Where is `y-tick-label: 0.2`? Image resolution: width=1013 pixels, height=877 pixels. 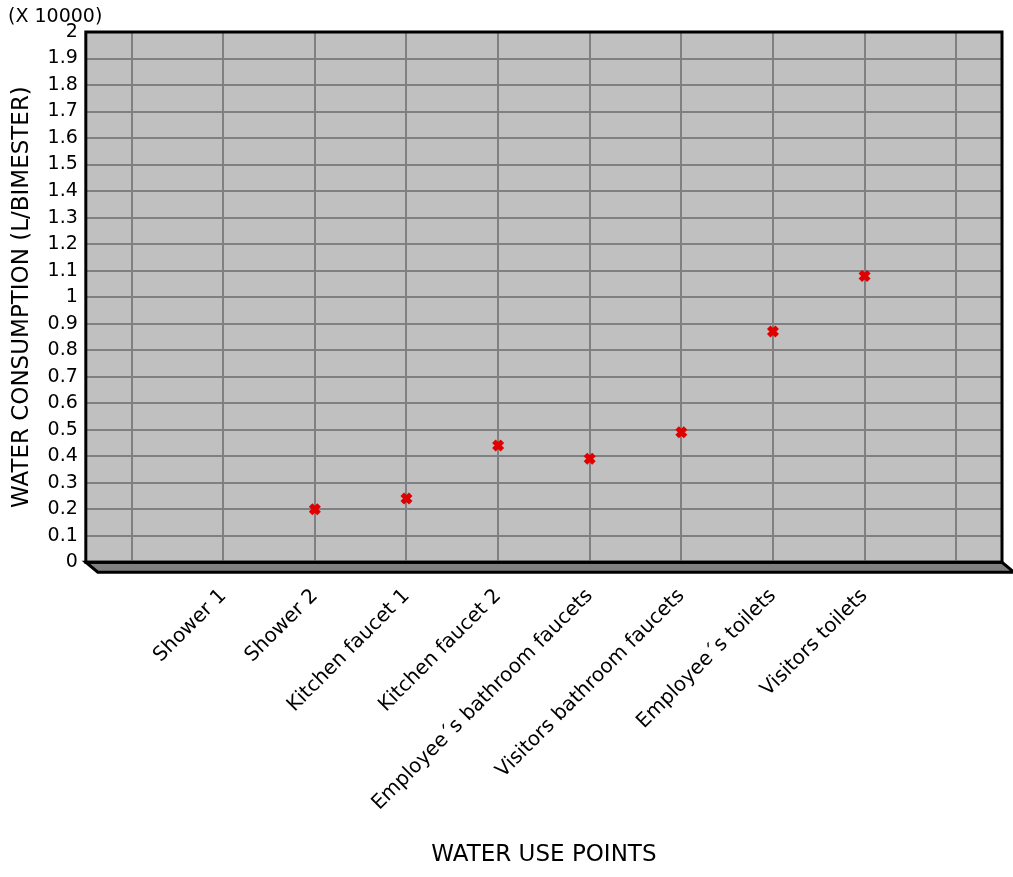 y-tick-label: 0.2 is located at coordinates (62, 507).